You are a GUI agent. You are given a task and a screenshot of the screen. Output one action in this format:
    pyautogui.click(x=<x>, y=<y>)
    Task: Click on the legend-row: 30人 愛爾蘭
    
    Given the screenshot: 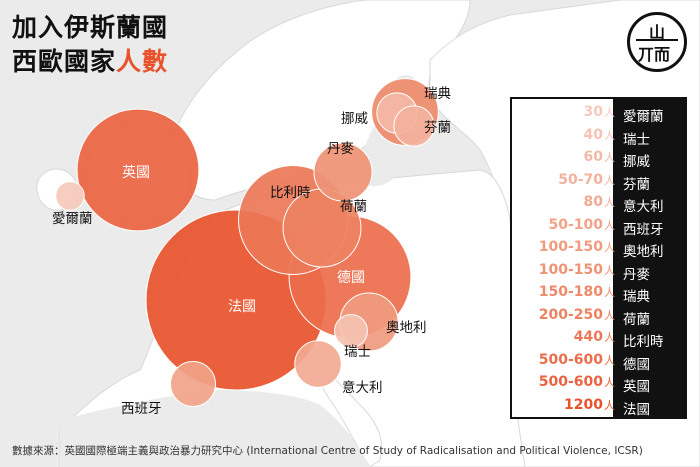 What is the action you would take?
    pyautogui.click(x=598, y=114)
    